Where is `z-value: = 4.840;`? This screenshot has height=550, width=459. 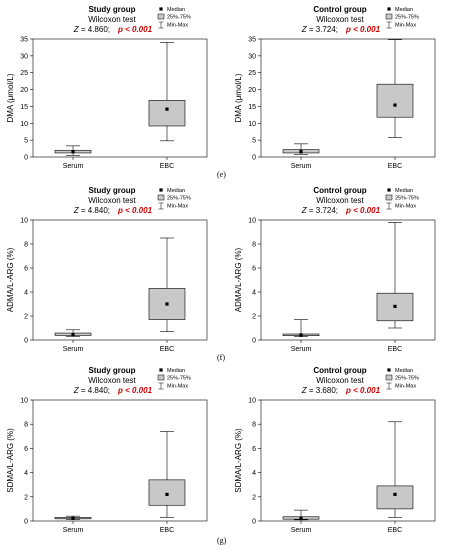
z-value: = 4.840; is located at coordinates (94, 210).